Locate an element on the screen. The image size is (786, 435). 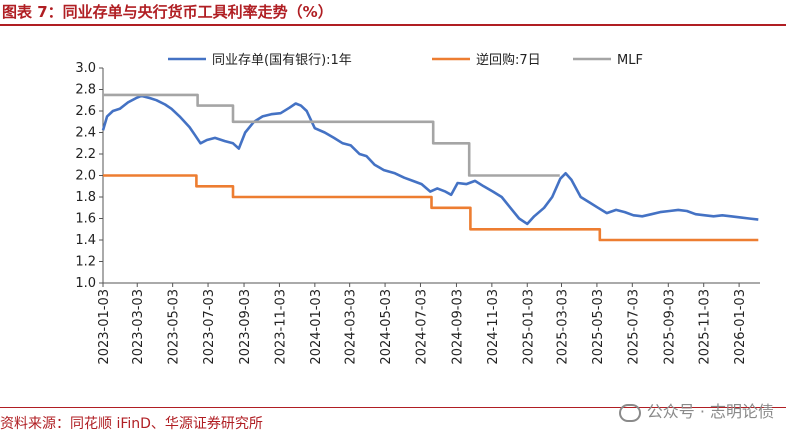
y-tick-label: 2.4 is located at coordinates (85, 133).